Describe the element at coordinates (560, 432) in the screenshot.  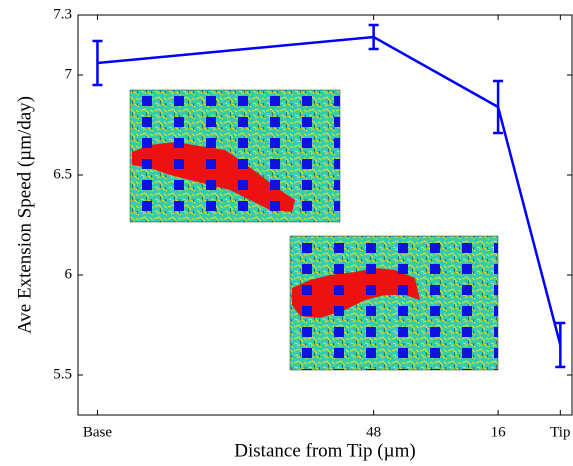
I see `x-tick-label: Tip` at that location.